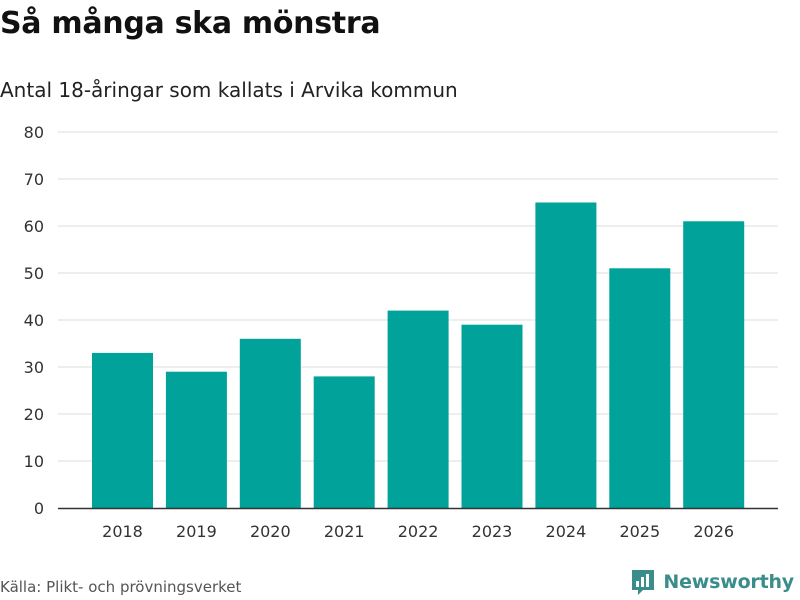 The height and width of the screenshot is (600, 800). Describe the element at coordinates (639, 531) in the screenshot. I see `x-tick-label: 2025` at that location.